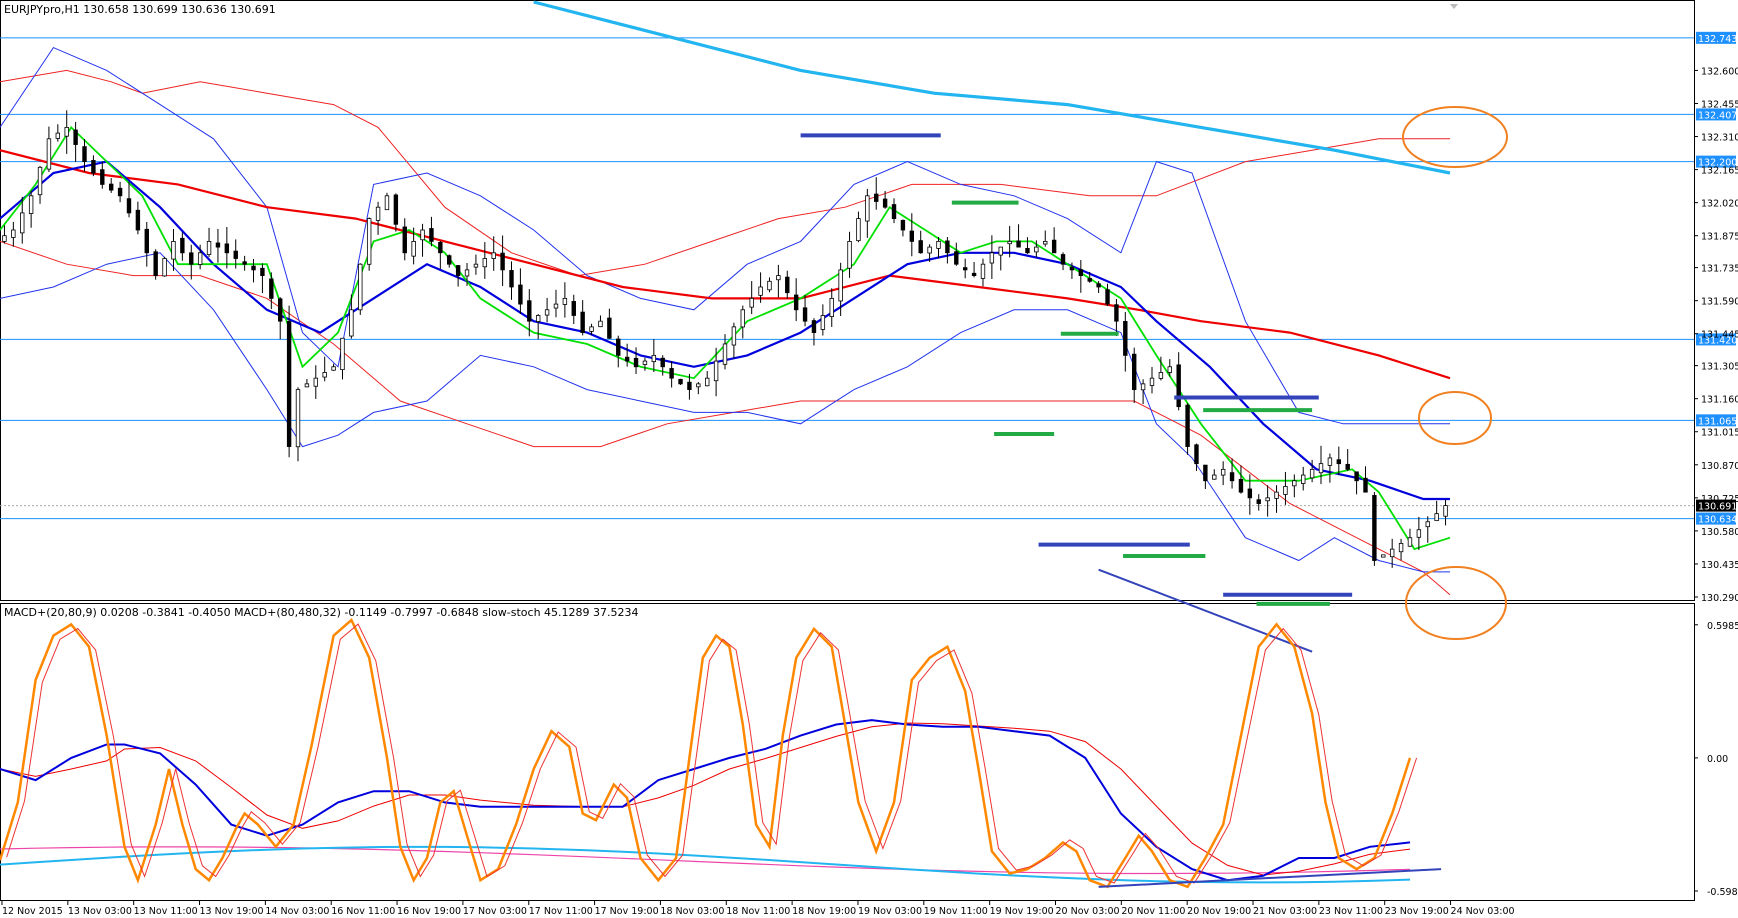 The width and height of the screenshot is (1738, 918). Describe the element at coordinates (1454, 6) in the screenshot. I see `chart-shift-marker` at that location.